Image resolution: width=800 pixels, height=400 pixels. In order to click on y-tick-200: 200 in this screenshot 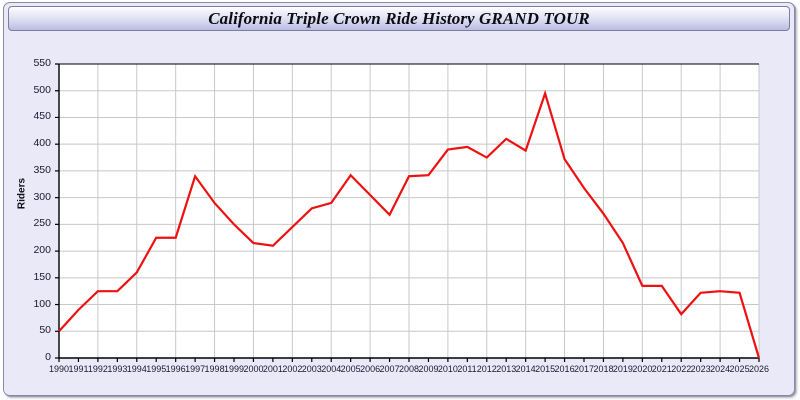, I will do `click(42, 250)`.